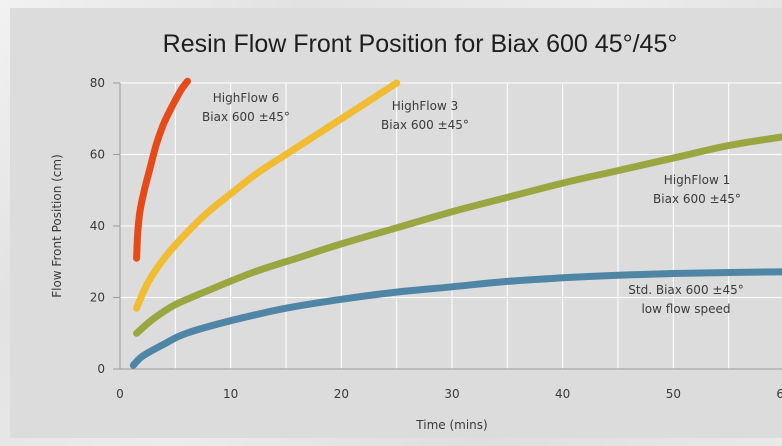  What do you see at coordinates (697, 189) in the screenshot?
I see `label-highflow-1: HighFlow 1 Biax 600 ±45°` at bounding box center [697, 189].